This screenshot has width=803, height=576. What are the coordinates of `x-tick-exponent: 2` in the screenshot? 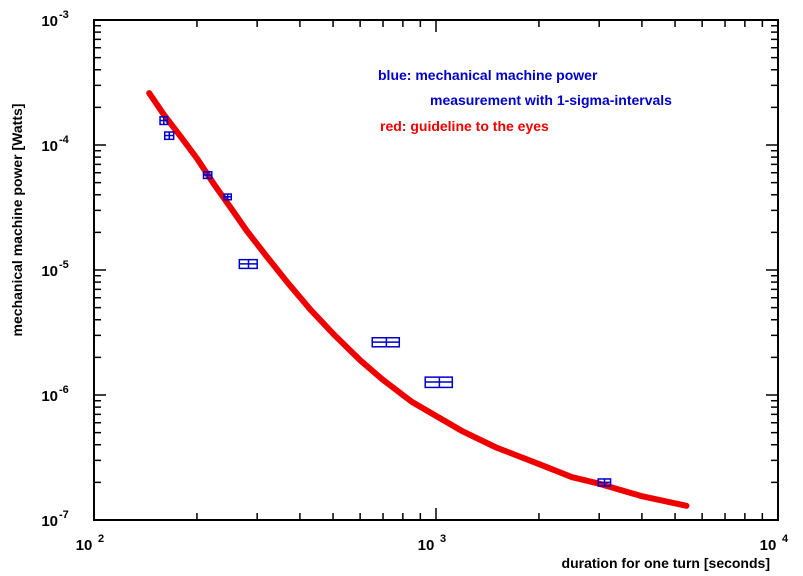 It's located at (101, 539).